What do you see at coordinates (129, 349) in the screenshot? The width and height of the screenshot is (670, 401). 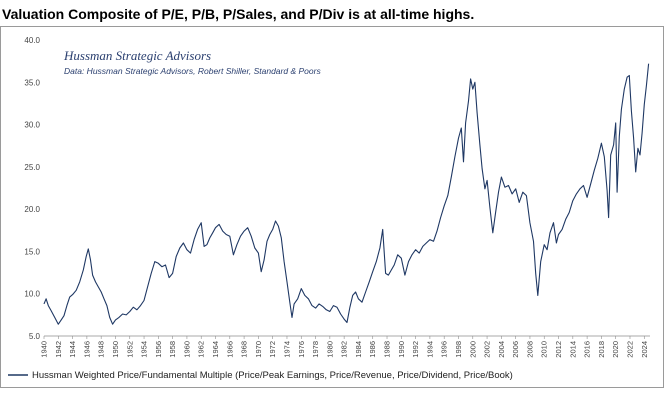 I see `x-tick-label: 1952` at bounding box center [129, 349].